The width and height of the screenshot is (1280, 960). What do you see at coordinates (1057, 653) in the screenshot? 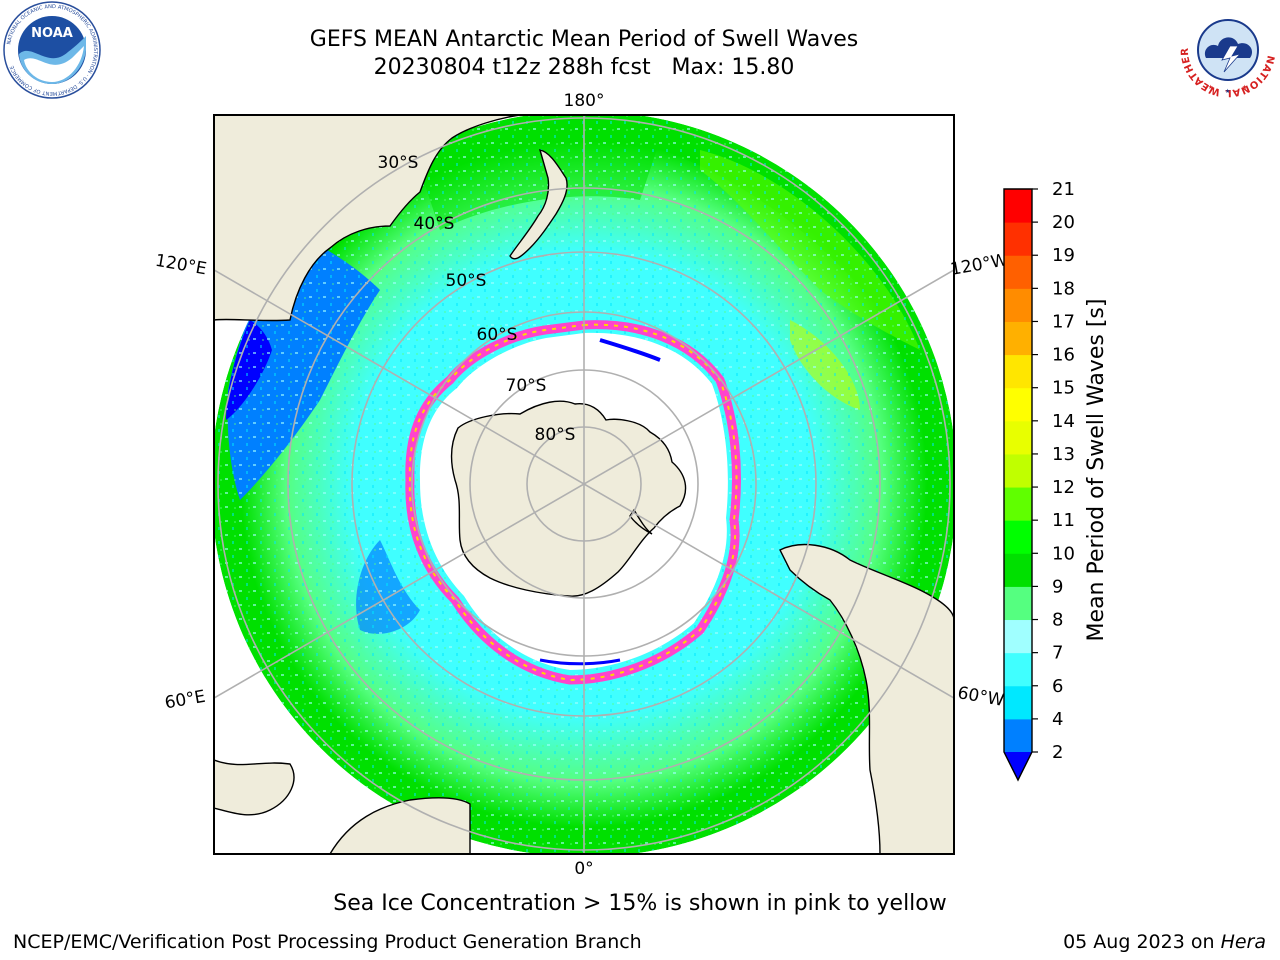
I see `colorbar-tick-label: 7` at bounding box center [1057, 653].